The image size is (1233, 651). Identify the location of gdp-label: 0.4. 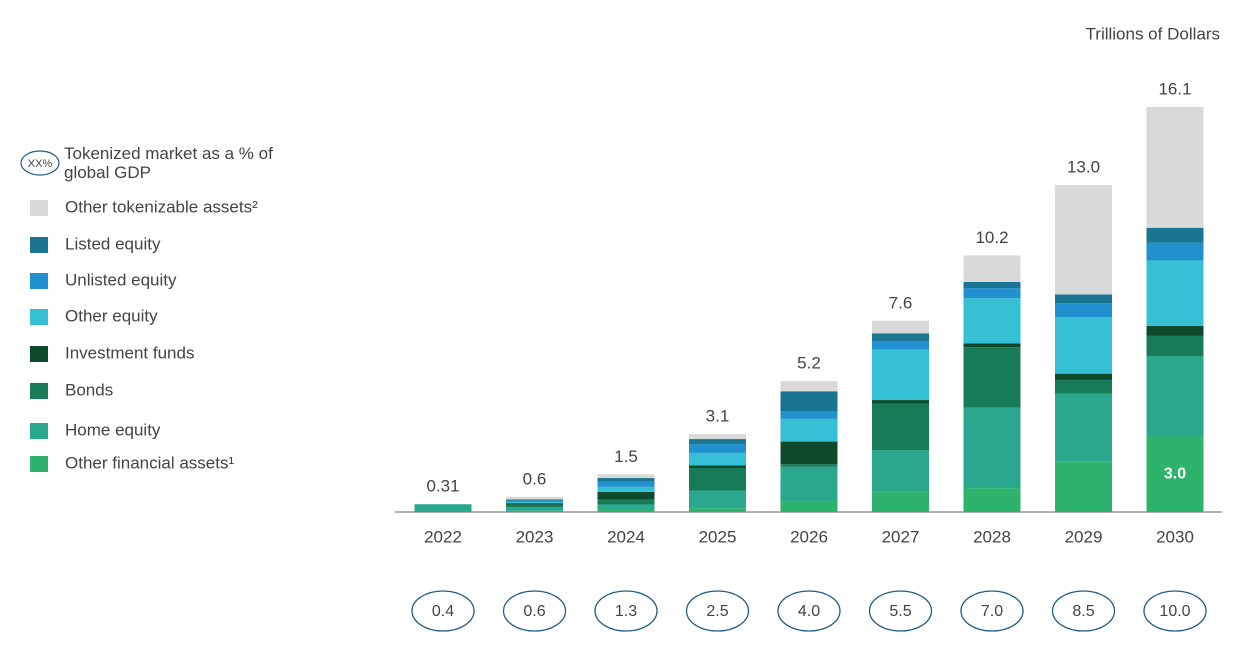
(443, 611).